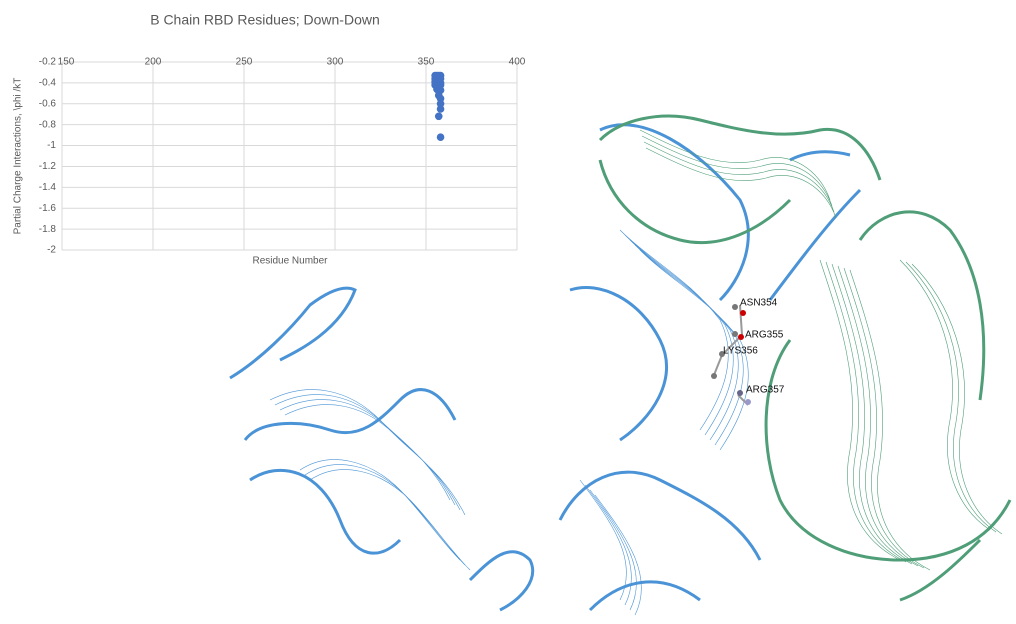 The height and width of the screenshot is (624, 1016). What do you see at coordinates (48, 166) in the screenshot?
I see `y-tick-label: -1.2` at bounding box center [48, 166].